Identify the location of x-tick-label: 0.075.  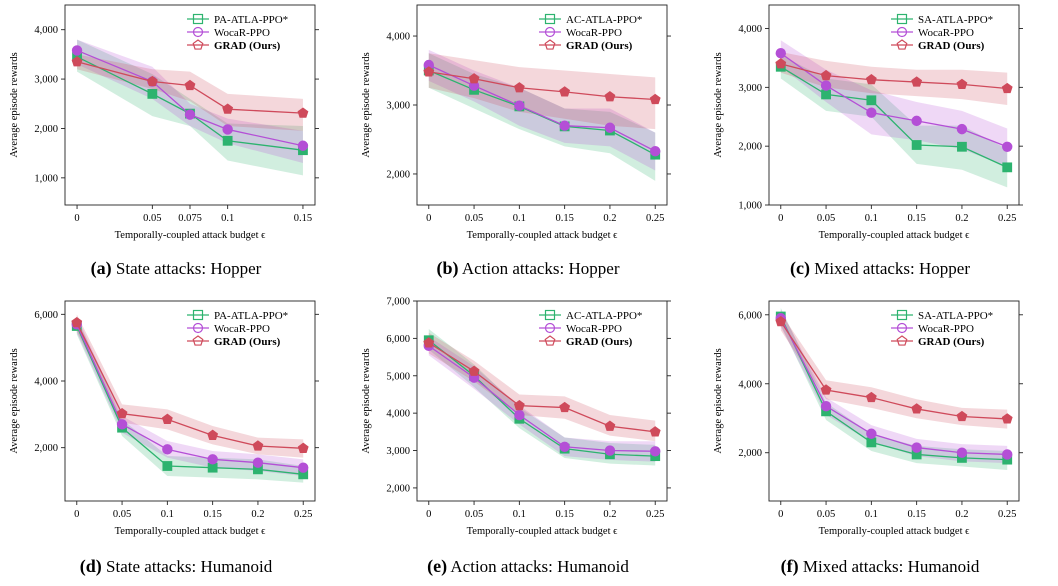
(190, 218).